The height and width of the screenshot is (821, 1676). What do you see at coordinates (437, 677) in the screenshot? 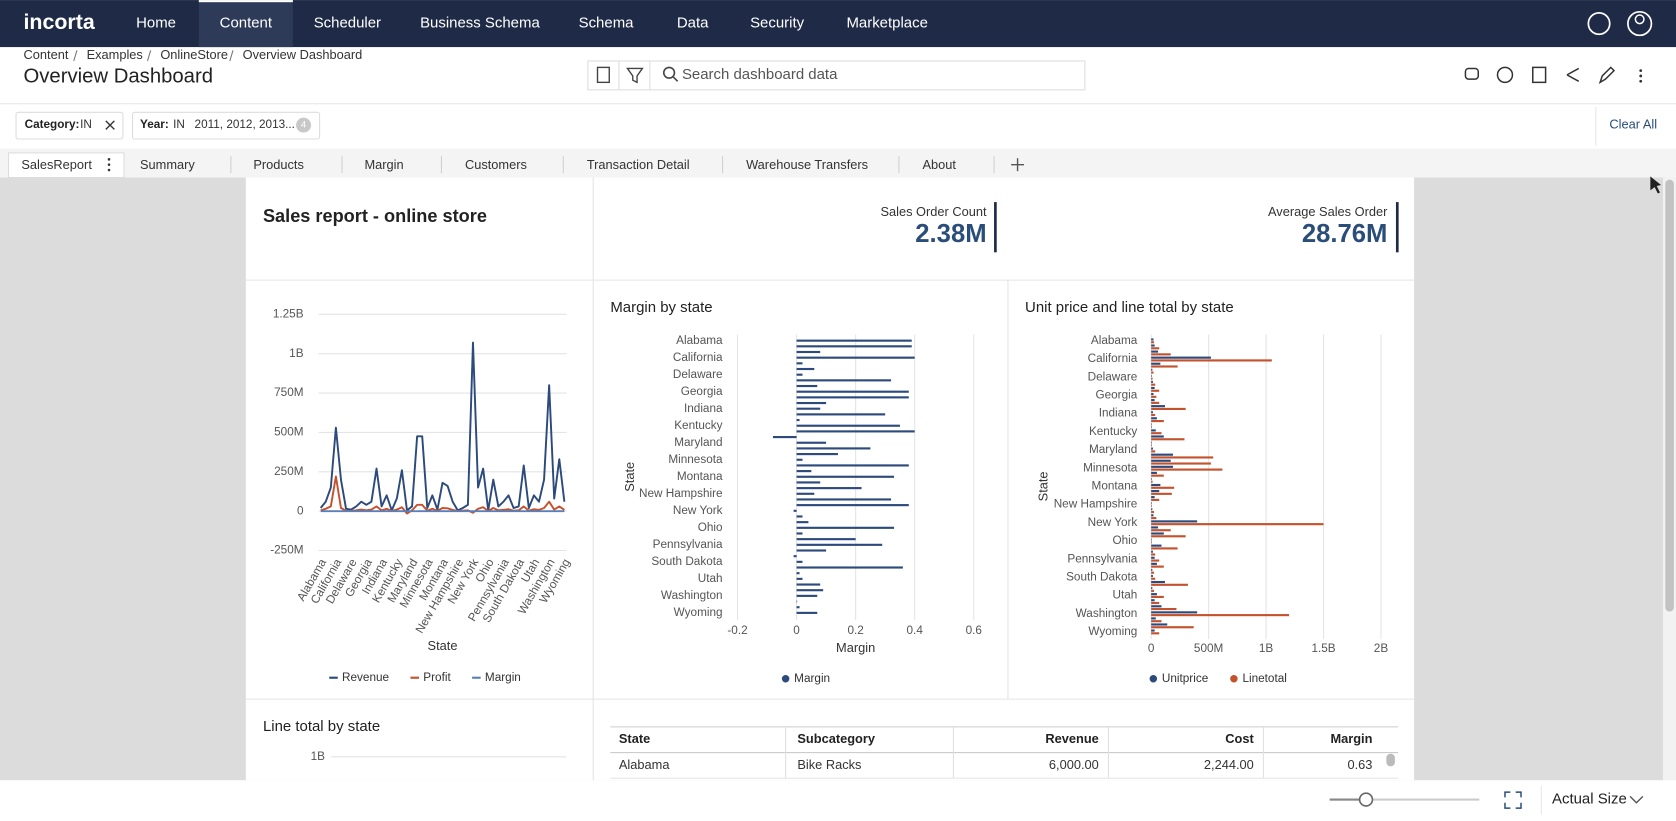
I see `legend-label: Profit` at bounding box center [437, 677].